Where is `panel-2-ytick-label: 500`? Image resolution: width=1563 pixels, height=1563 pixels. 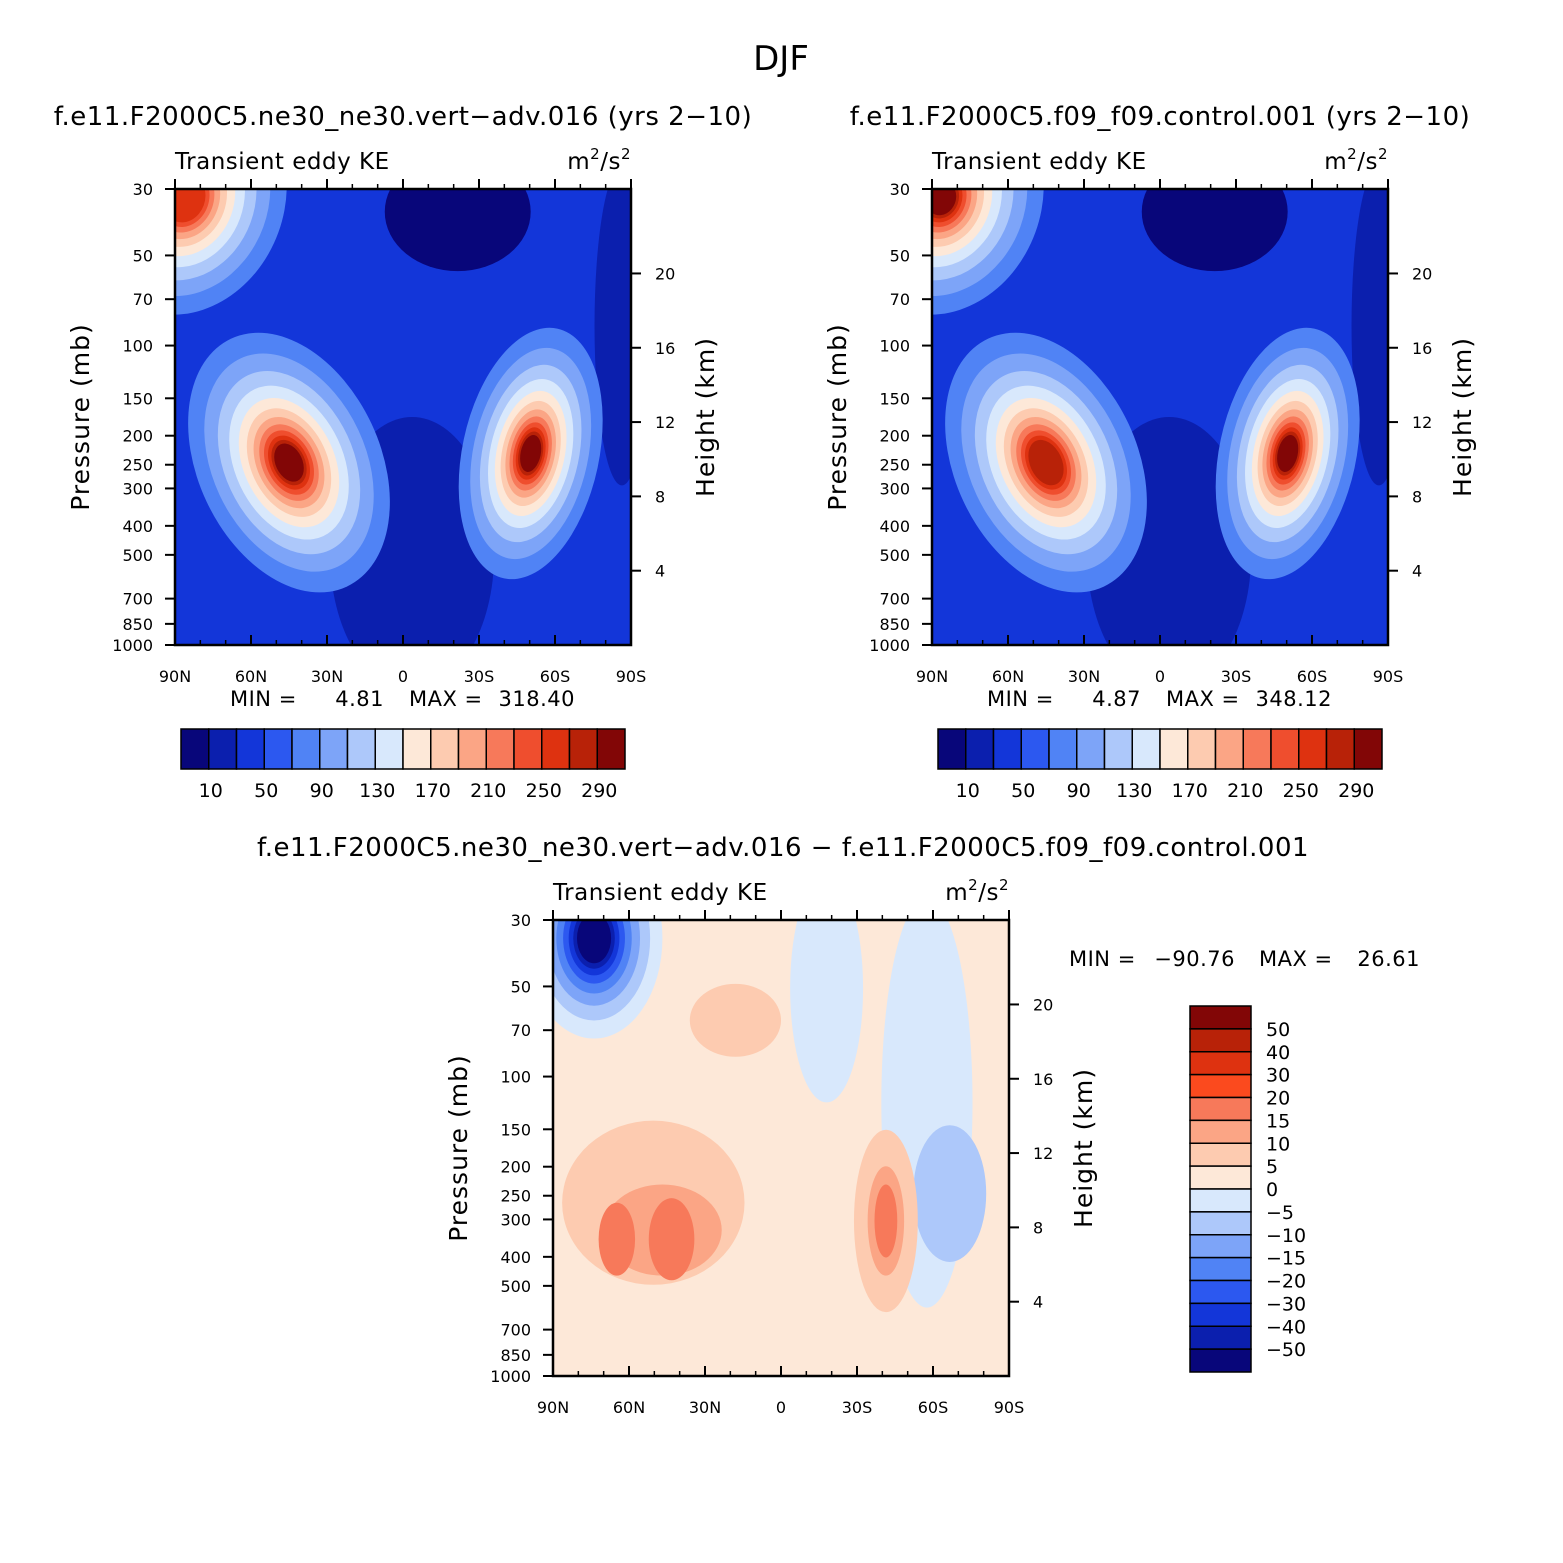
panel-2-ytick-label: 500 is located at coordinates (894, 555).